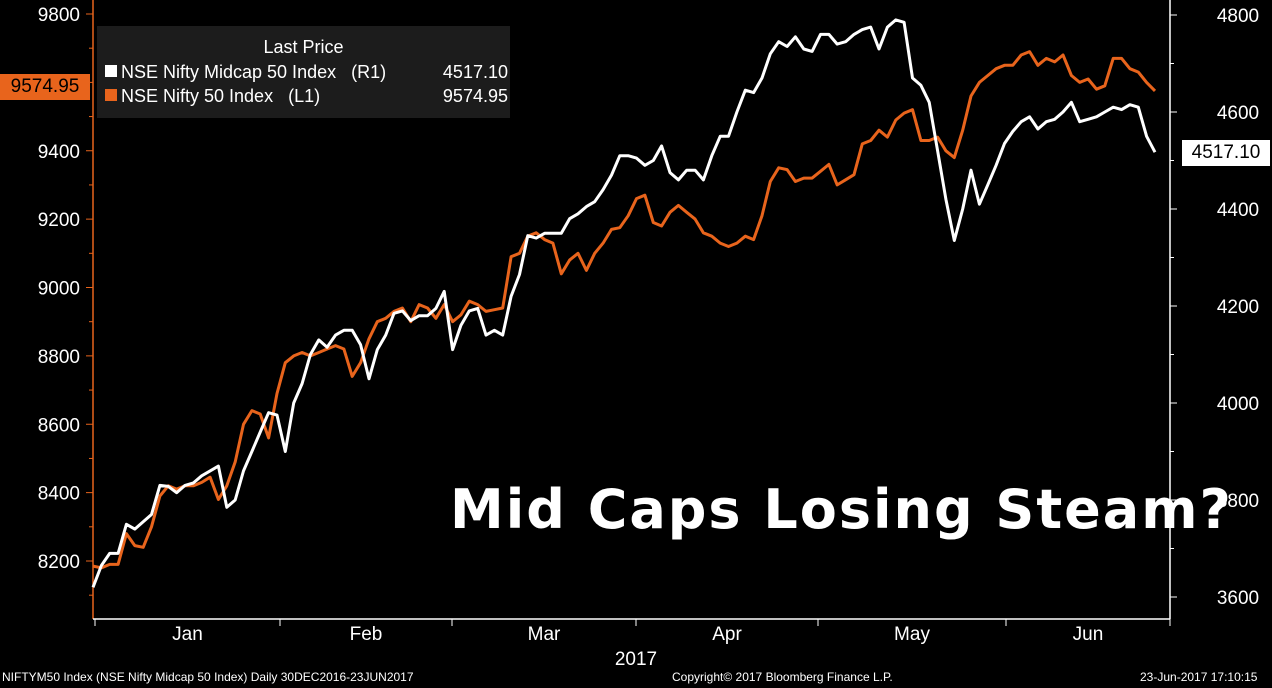 This screenshot has width=1272, height=688. Describe the element at coordinates (303, 47) in the screenshot. I see `legend-title: Last Price` at that location.